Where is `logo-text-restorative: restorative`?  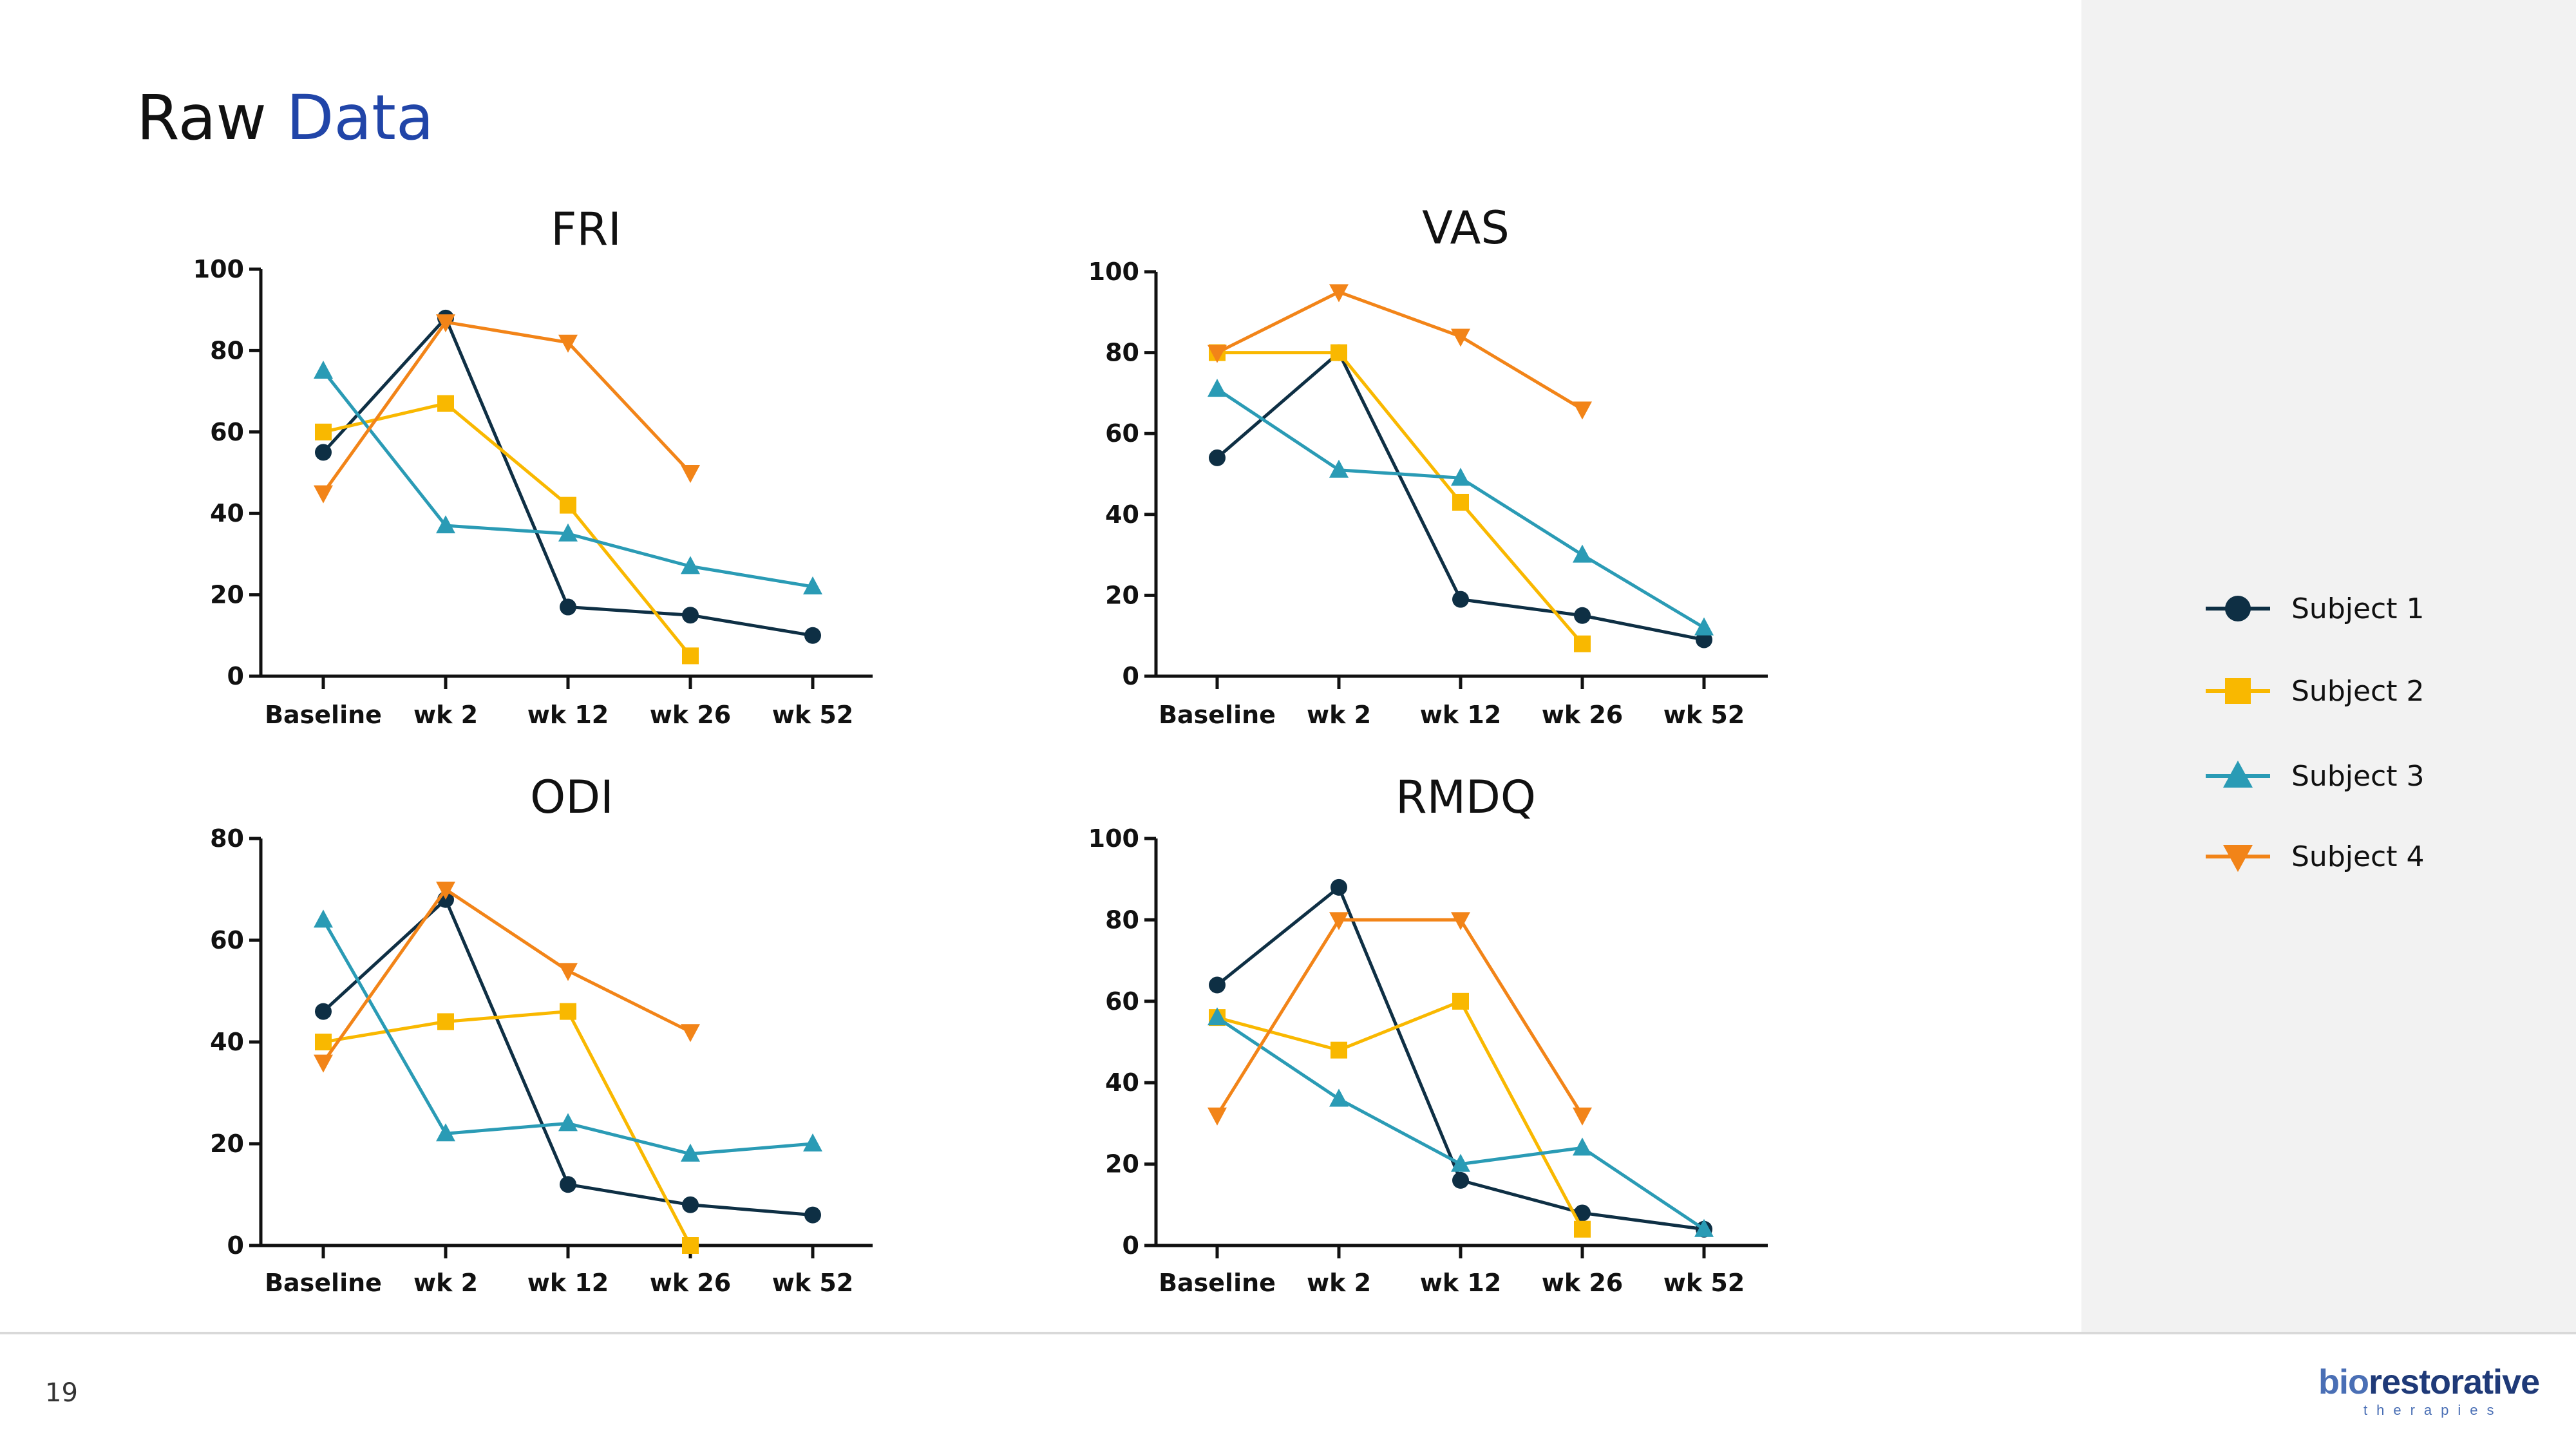 logo-text-restorative: restorative is located at coordinates (2454, 1382).